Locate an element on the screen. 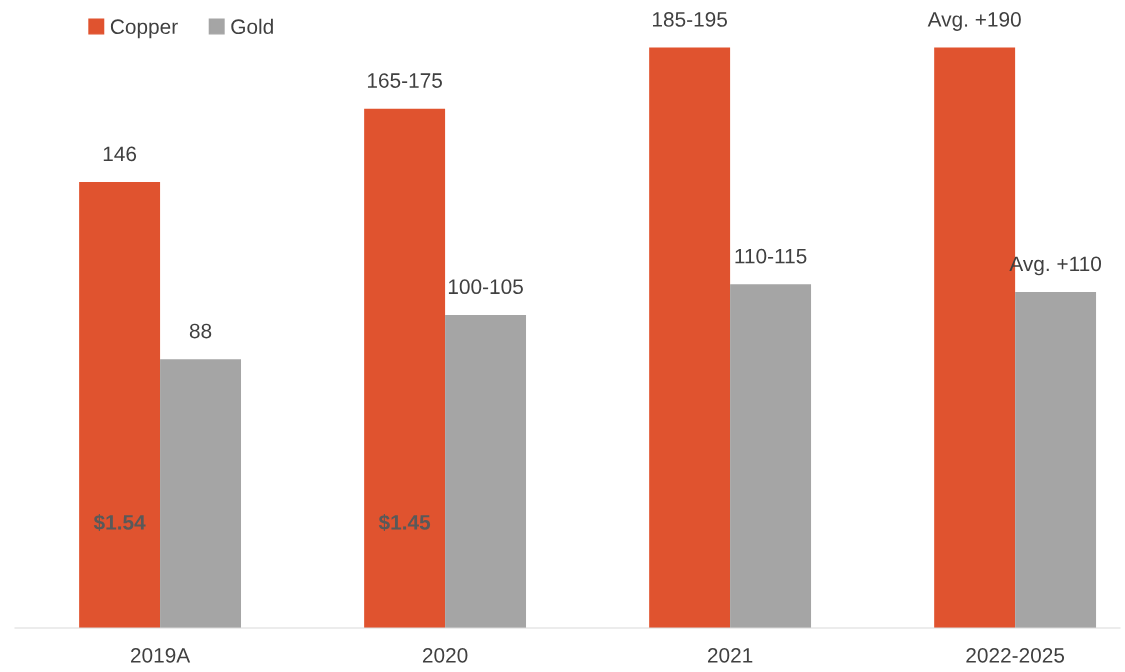 This screenshot has height=672, width=1125. x-tick-label: 2022-2025 is located at coordinates (1015, 655).